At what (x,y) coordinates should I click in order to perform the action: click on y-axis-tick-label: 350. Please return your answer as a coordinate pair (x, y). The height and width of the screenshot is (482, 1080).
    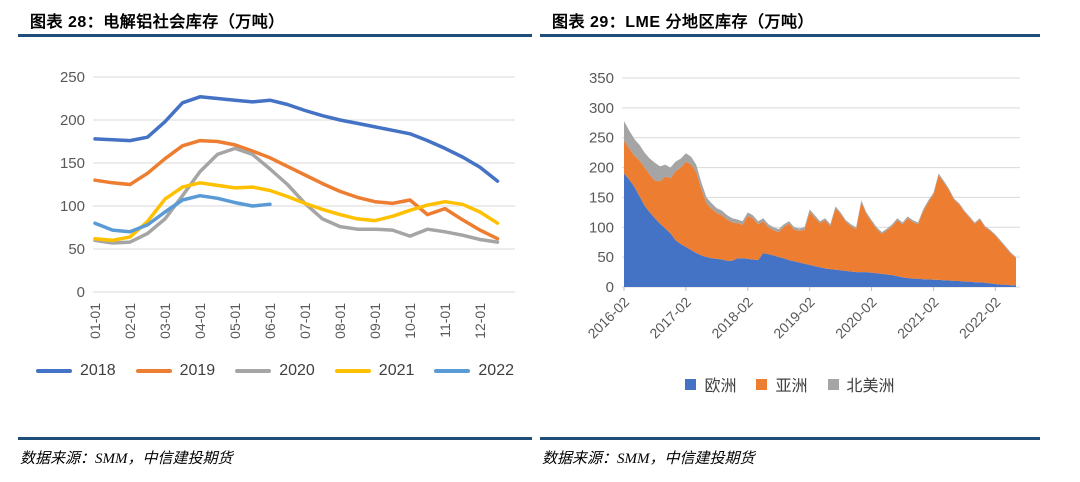
    Looking at the image, I should click on (601, 78).